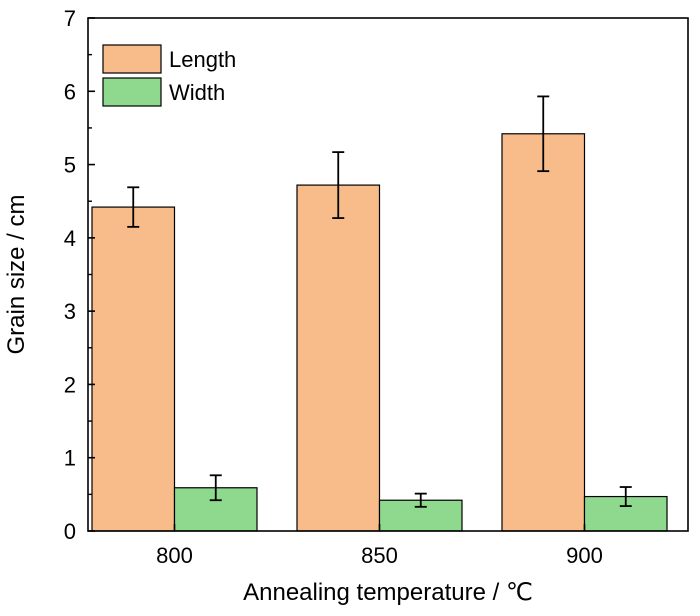 Image resolution: width=700 pixels, height=616 pixels. I want to click on legend-label-length: Length, so click(202, 59).